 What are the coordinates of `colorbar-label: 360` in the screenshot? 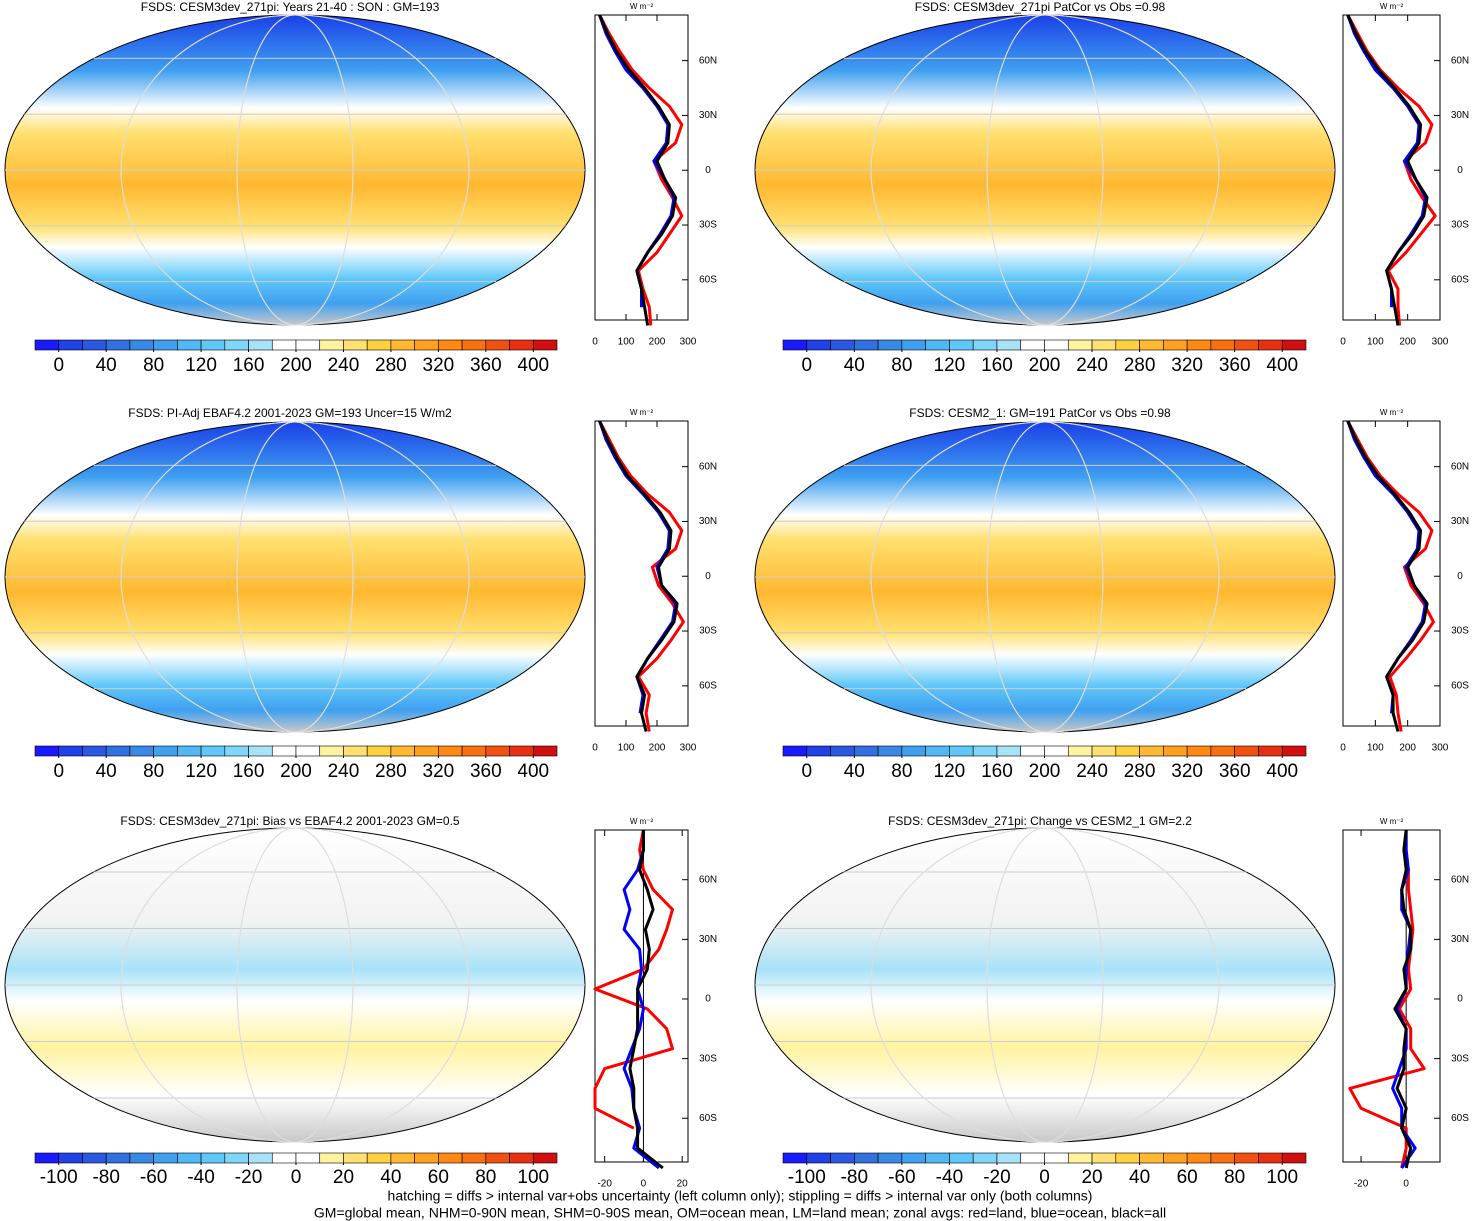 It's located at (1235, 771).